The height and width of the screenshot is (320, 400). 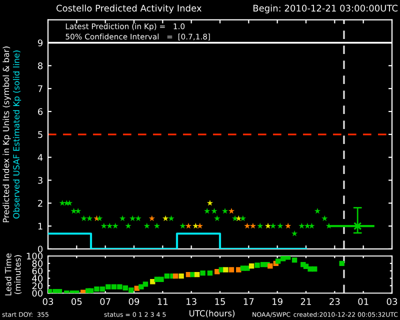 I want to click on x-tick-label: 15, so click(x=220, y=301).